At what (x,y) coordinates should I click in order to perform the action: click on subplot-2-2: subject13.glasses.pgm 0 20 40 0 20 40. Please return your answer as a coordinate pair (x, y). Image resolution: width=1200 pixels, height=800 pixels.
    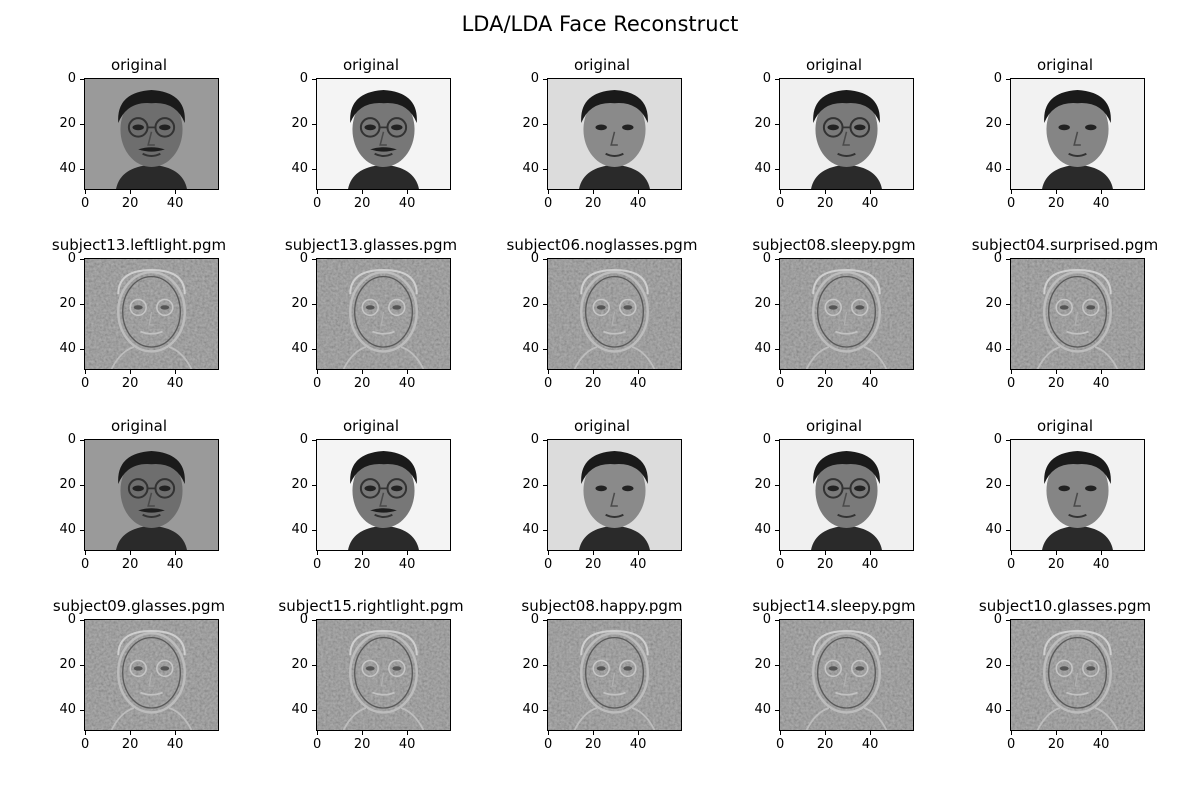
    Looking at the image, I should click on (371, 317).